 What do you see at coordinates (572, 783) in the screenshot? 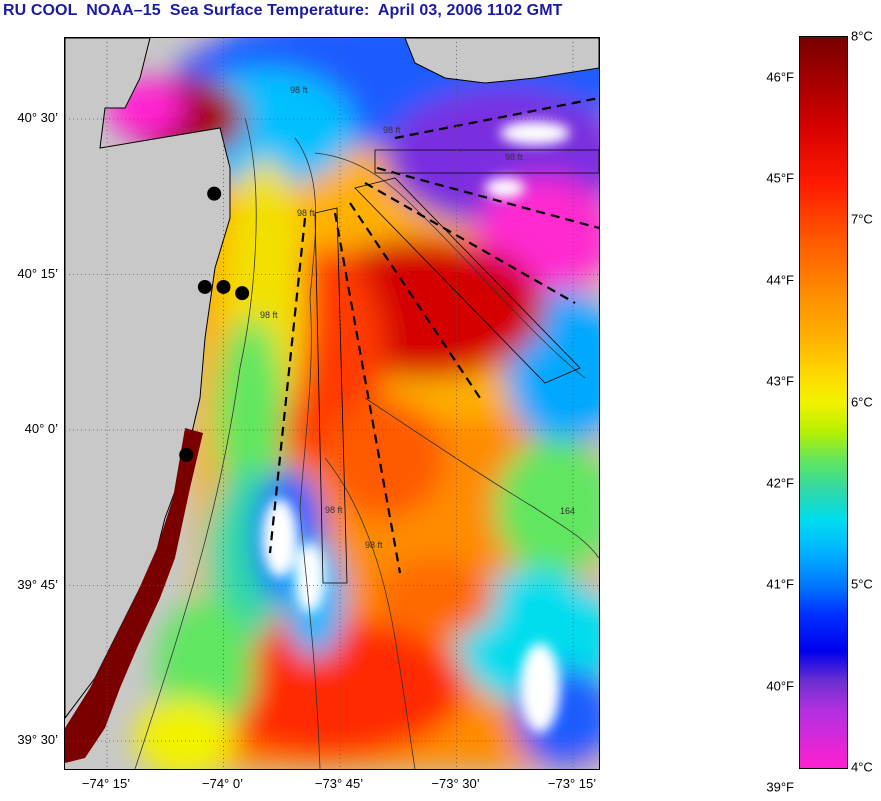
I see `longitude-label: −73° 15’` at bounding box center [572, 783].